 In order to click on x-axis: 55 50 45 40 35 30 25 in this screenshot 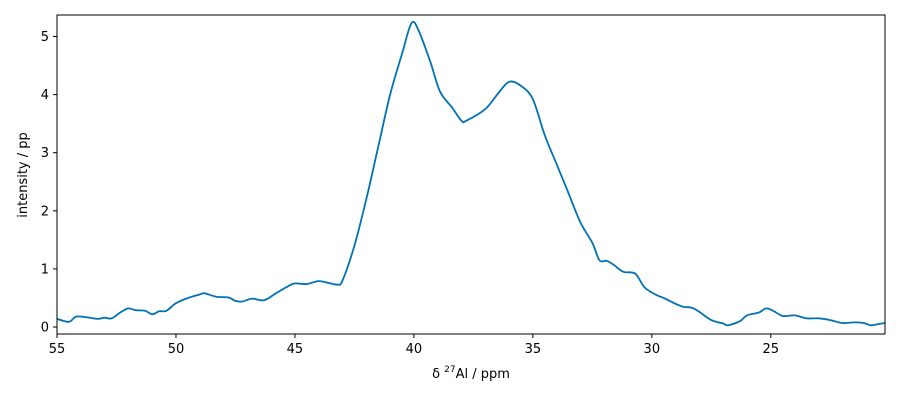, I will do `click(414, 345)`.